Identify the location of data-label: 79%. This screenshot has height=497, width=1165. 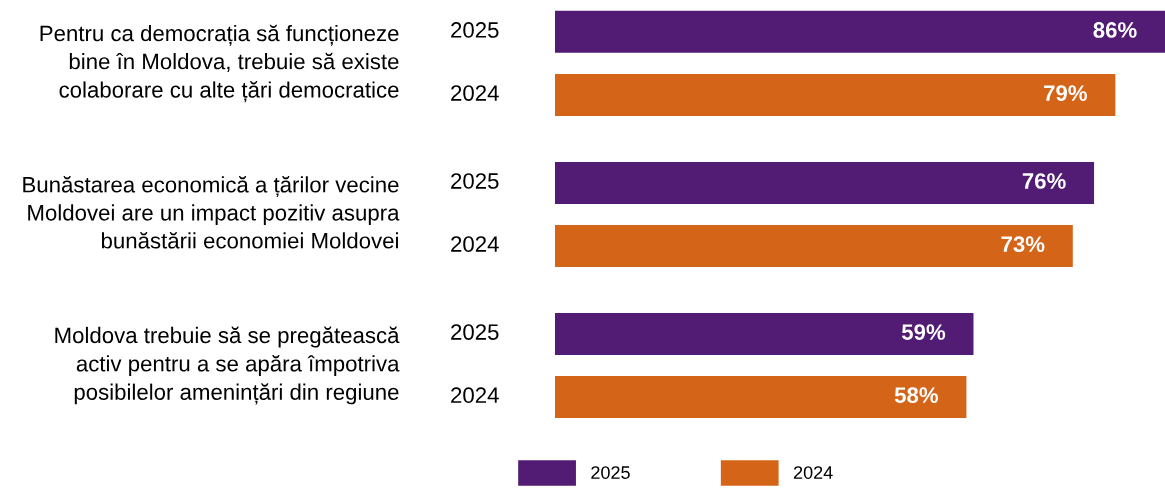
(1065, 93).